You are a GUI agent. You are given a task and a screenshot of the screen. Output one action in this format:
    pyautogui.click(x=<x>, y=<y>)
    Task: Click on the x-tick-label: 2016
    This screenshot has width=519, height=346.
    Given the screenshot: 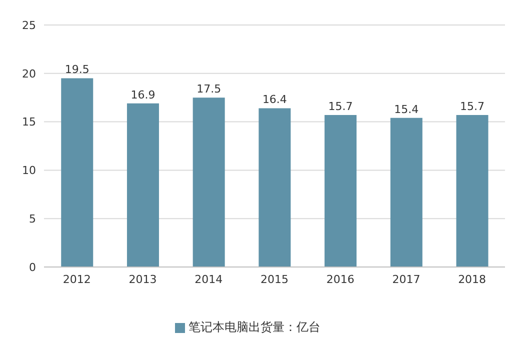 What is the action you would take?
    pyautogui.click(x=340, y=279)
    